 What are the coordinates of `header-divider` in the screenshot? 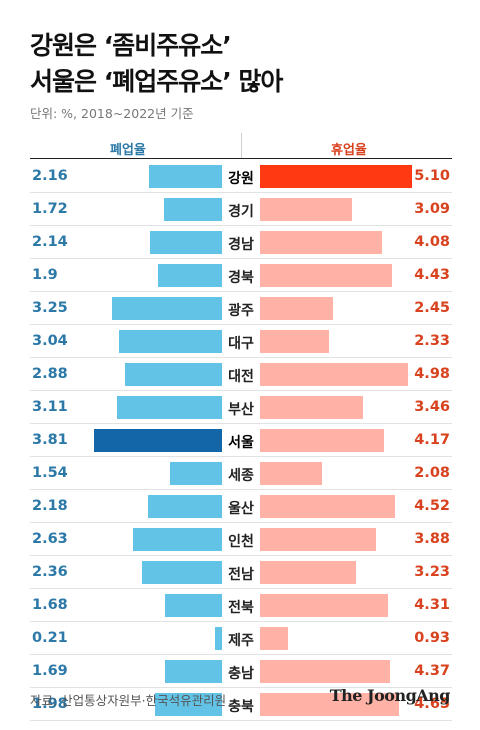 It's located at (241, 145).